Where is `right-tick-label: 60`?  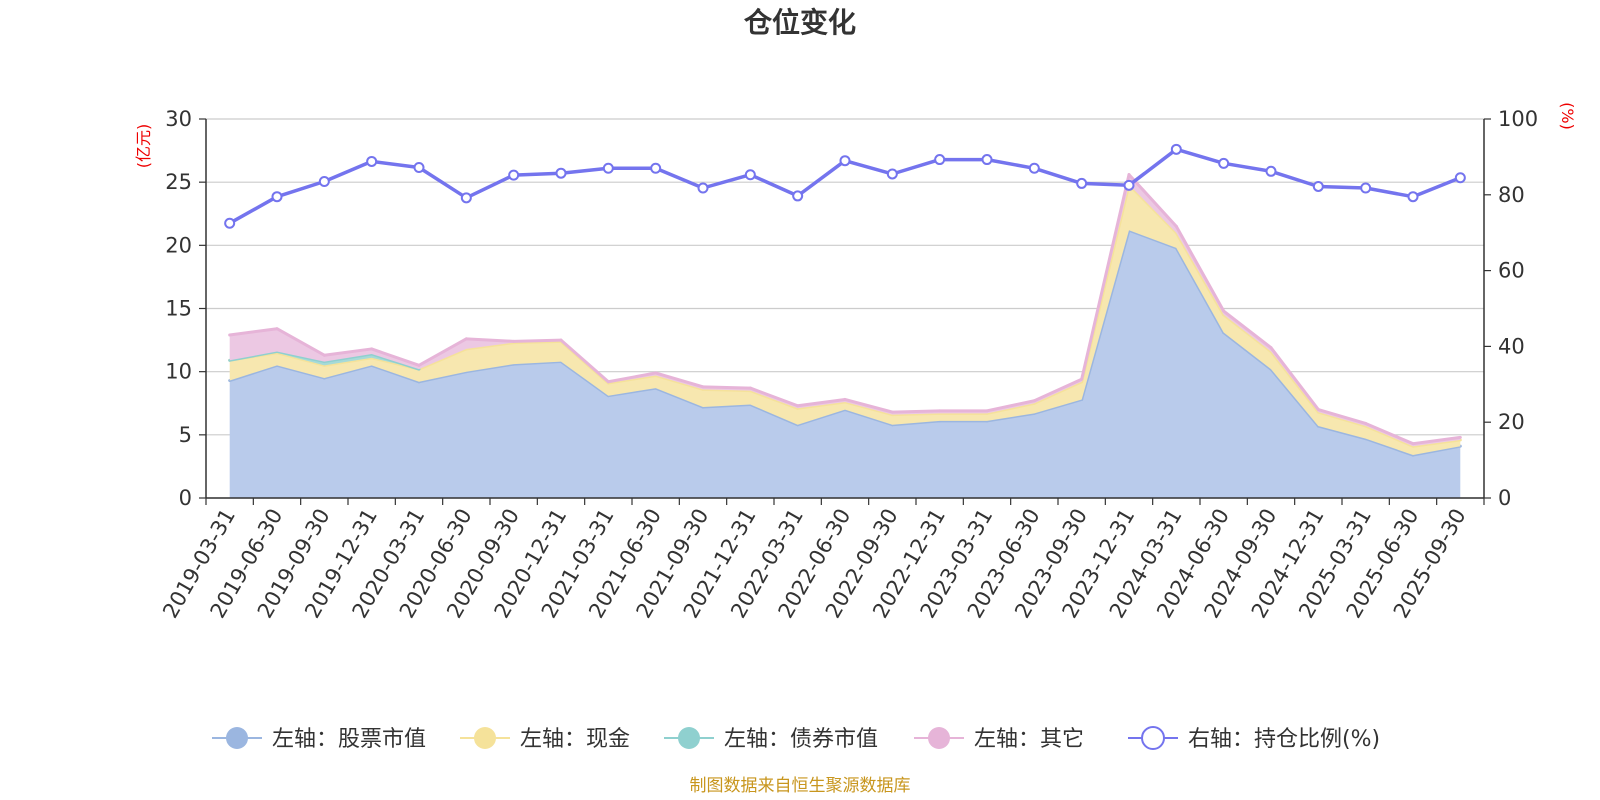
right-tick-label: 60 is located at coordinates (1511, 271).